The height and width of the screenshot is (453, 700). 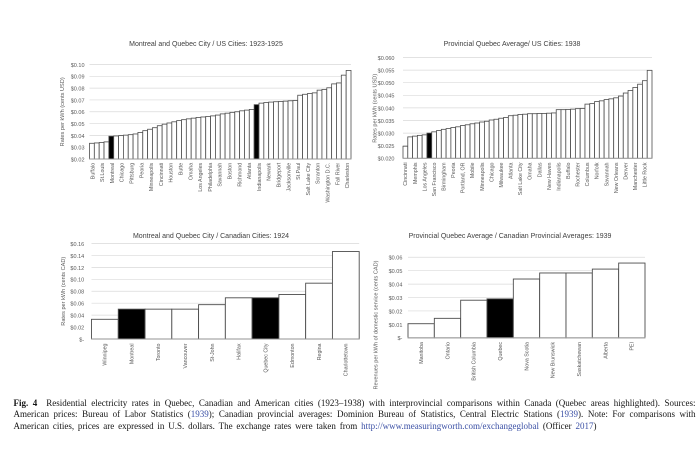 I want to click on svg-text: Birmingham, so click(x=445, y=176).